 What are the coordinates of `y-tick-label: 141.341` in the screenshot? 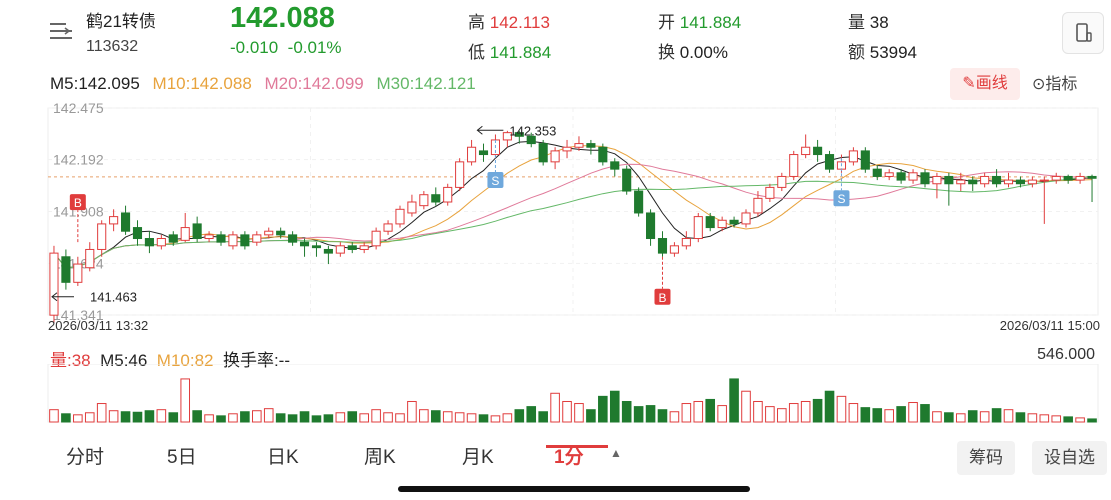 It's located at (78, 315).